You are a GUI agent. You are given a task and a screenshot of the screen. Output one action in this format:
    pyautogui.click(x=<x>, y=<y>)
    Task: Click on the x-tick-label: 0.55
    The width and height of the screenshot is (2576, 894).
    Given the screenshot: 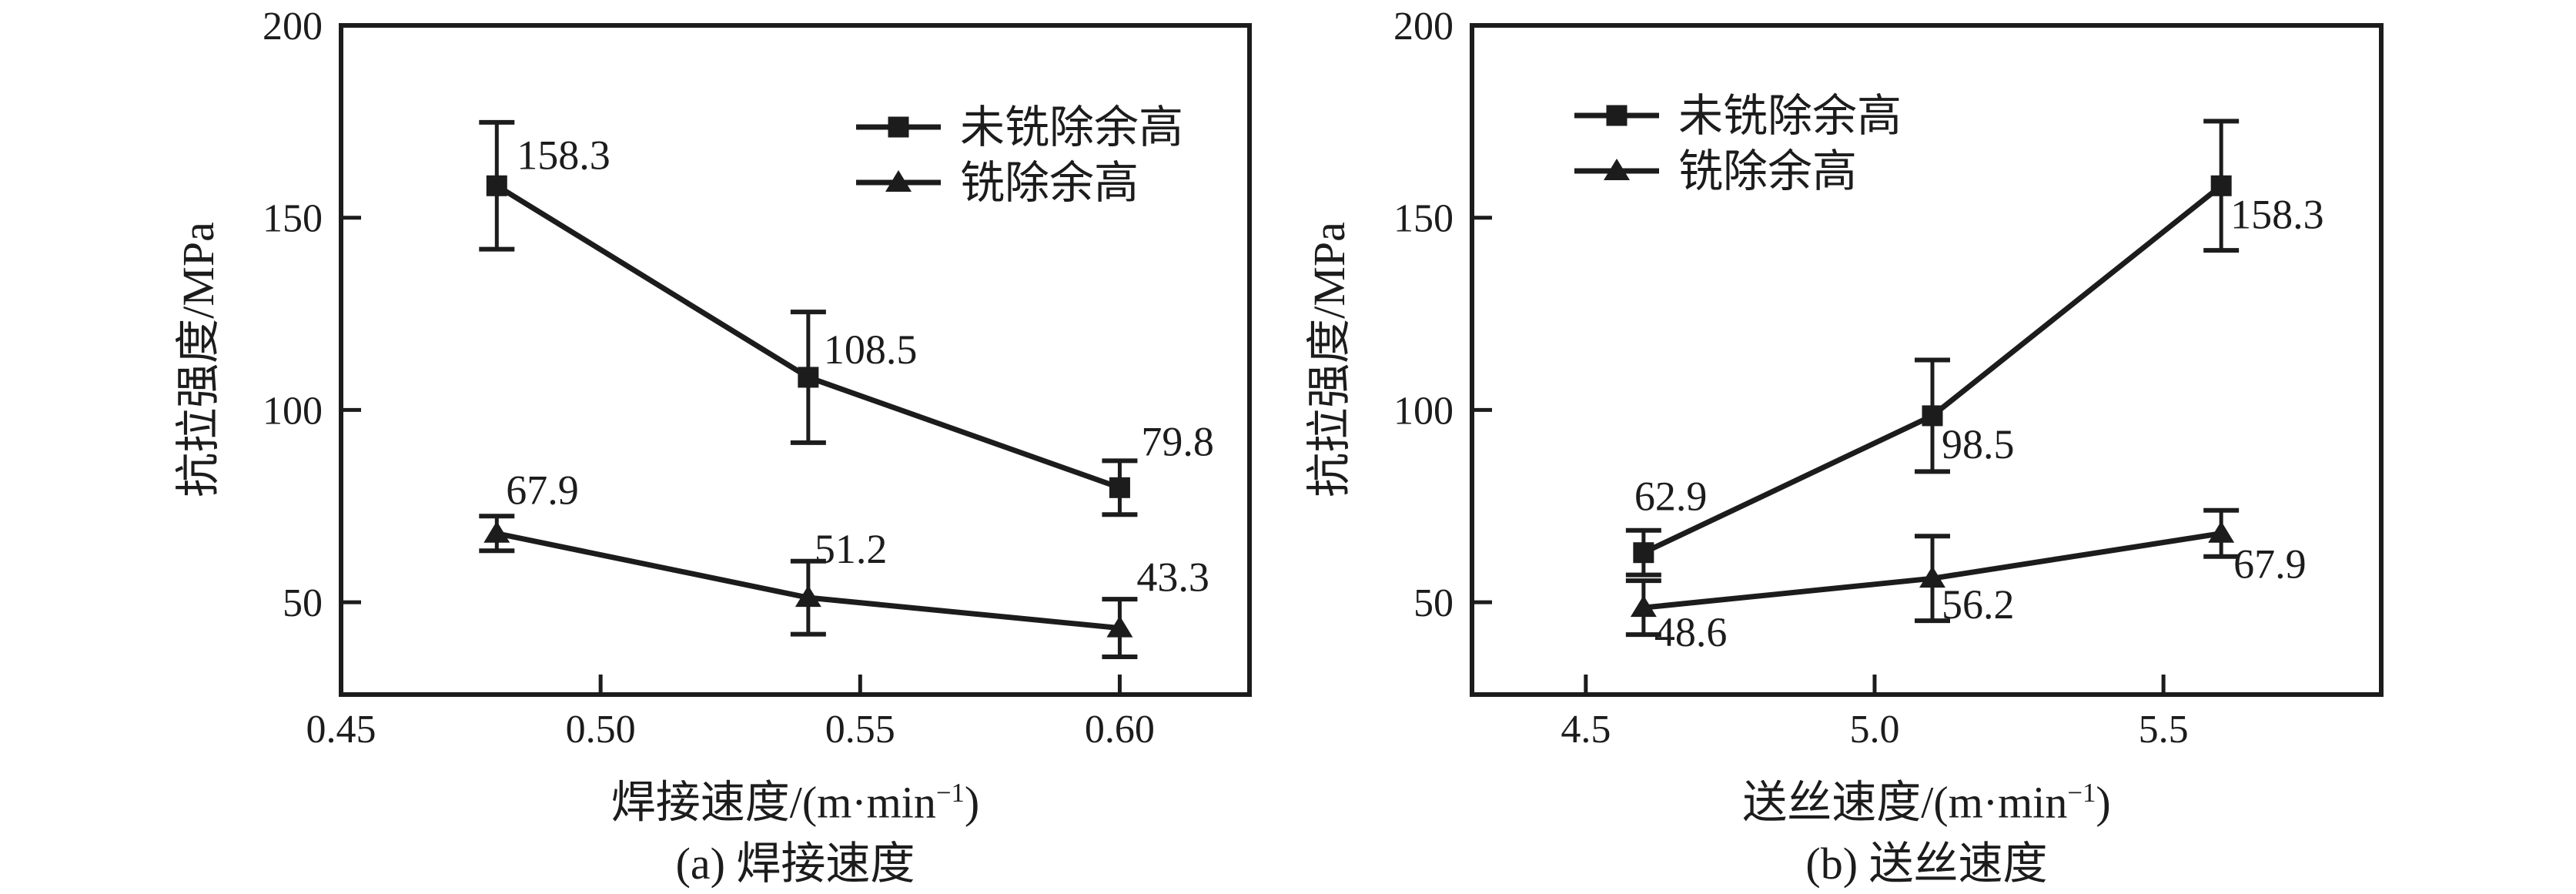 What is the action you would take?
    pyautogui.click(x=860, y=730)
    